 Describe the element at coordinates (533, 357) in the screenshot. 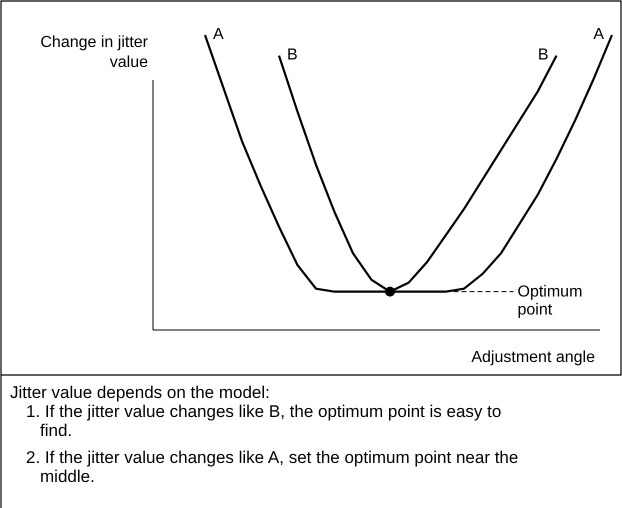

I see `x-axis-title: Adjustment angle` at that location.